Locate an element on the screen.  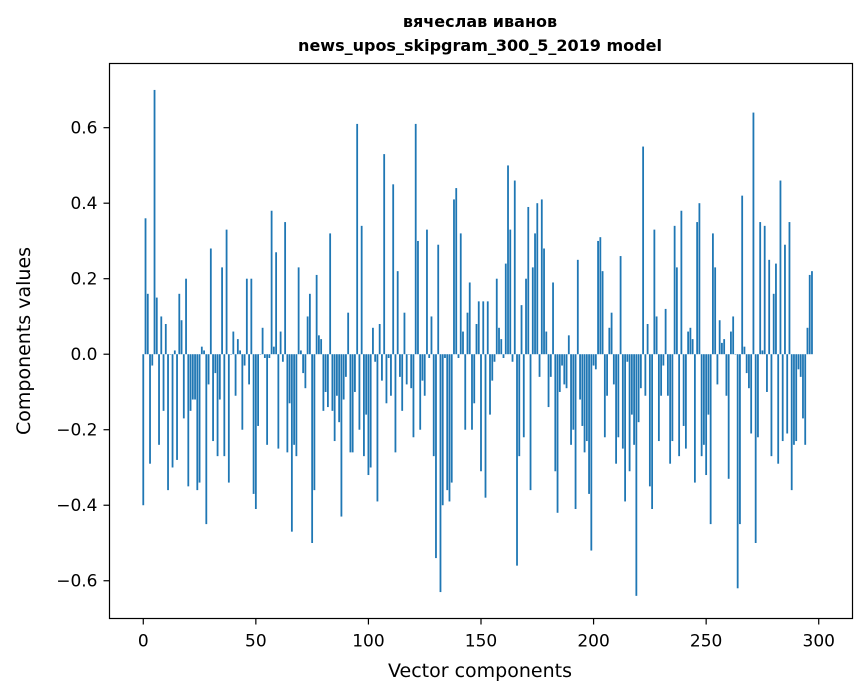
y-tick-label: −0.4 is located at coordinates (76, 506).